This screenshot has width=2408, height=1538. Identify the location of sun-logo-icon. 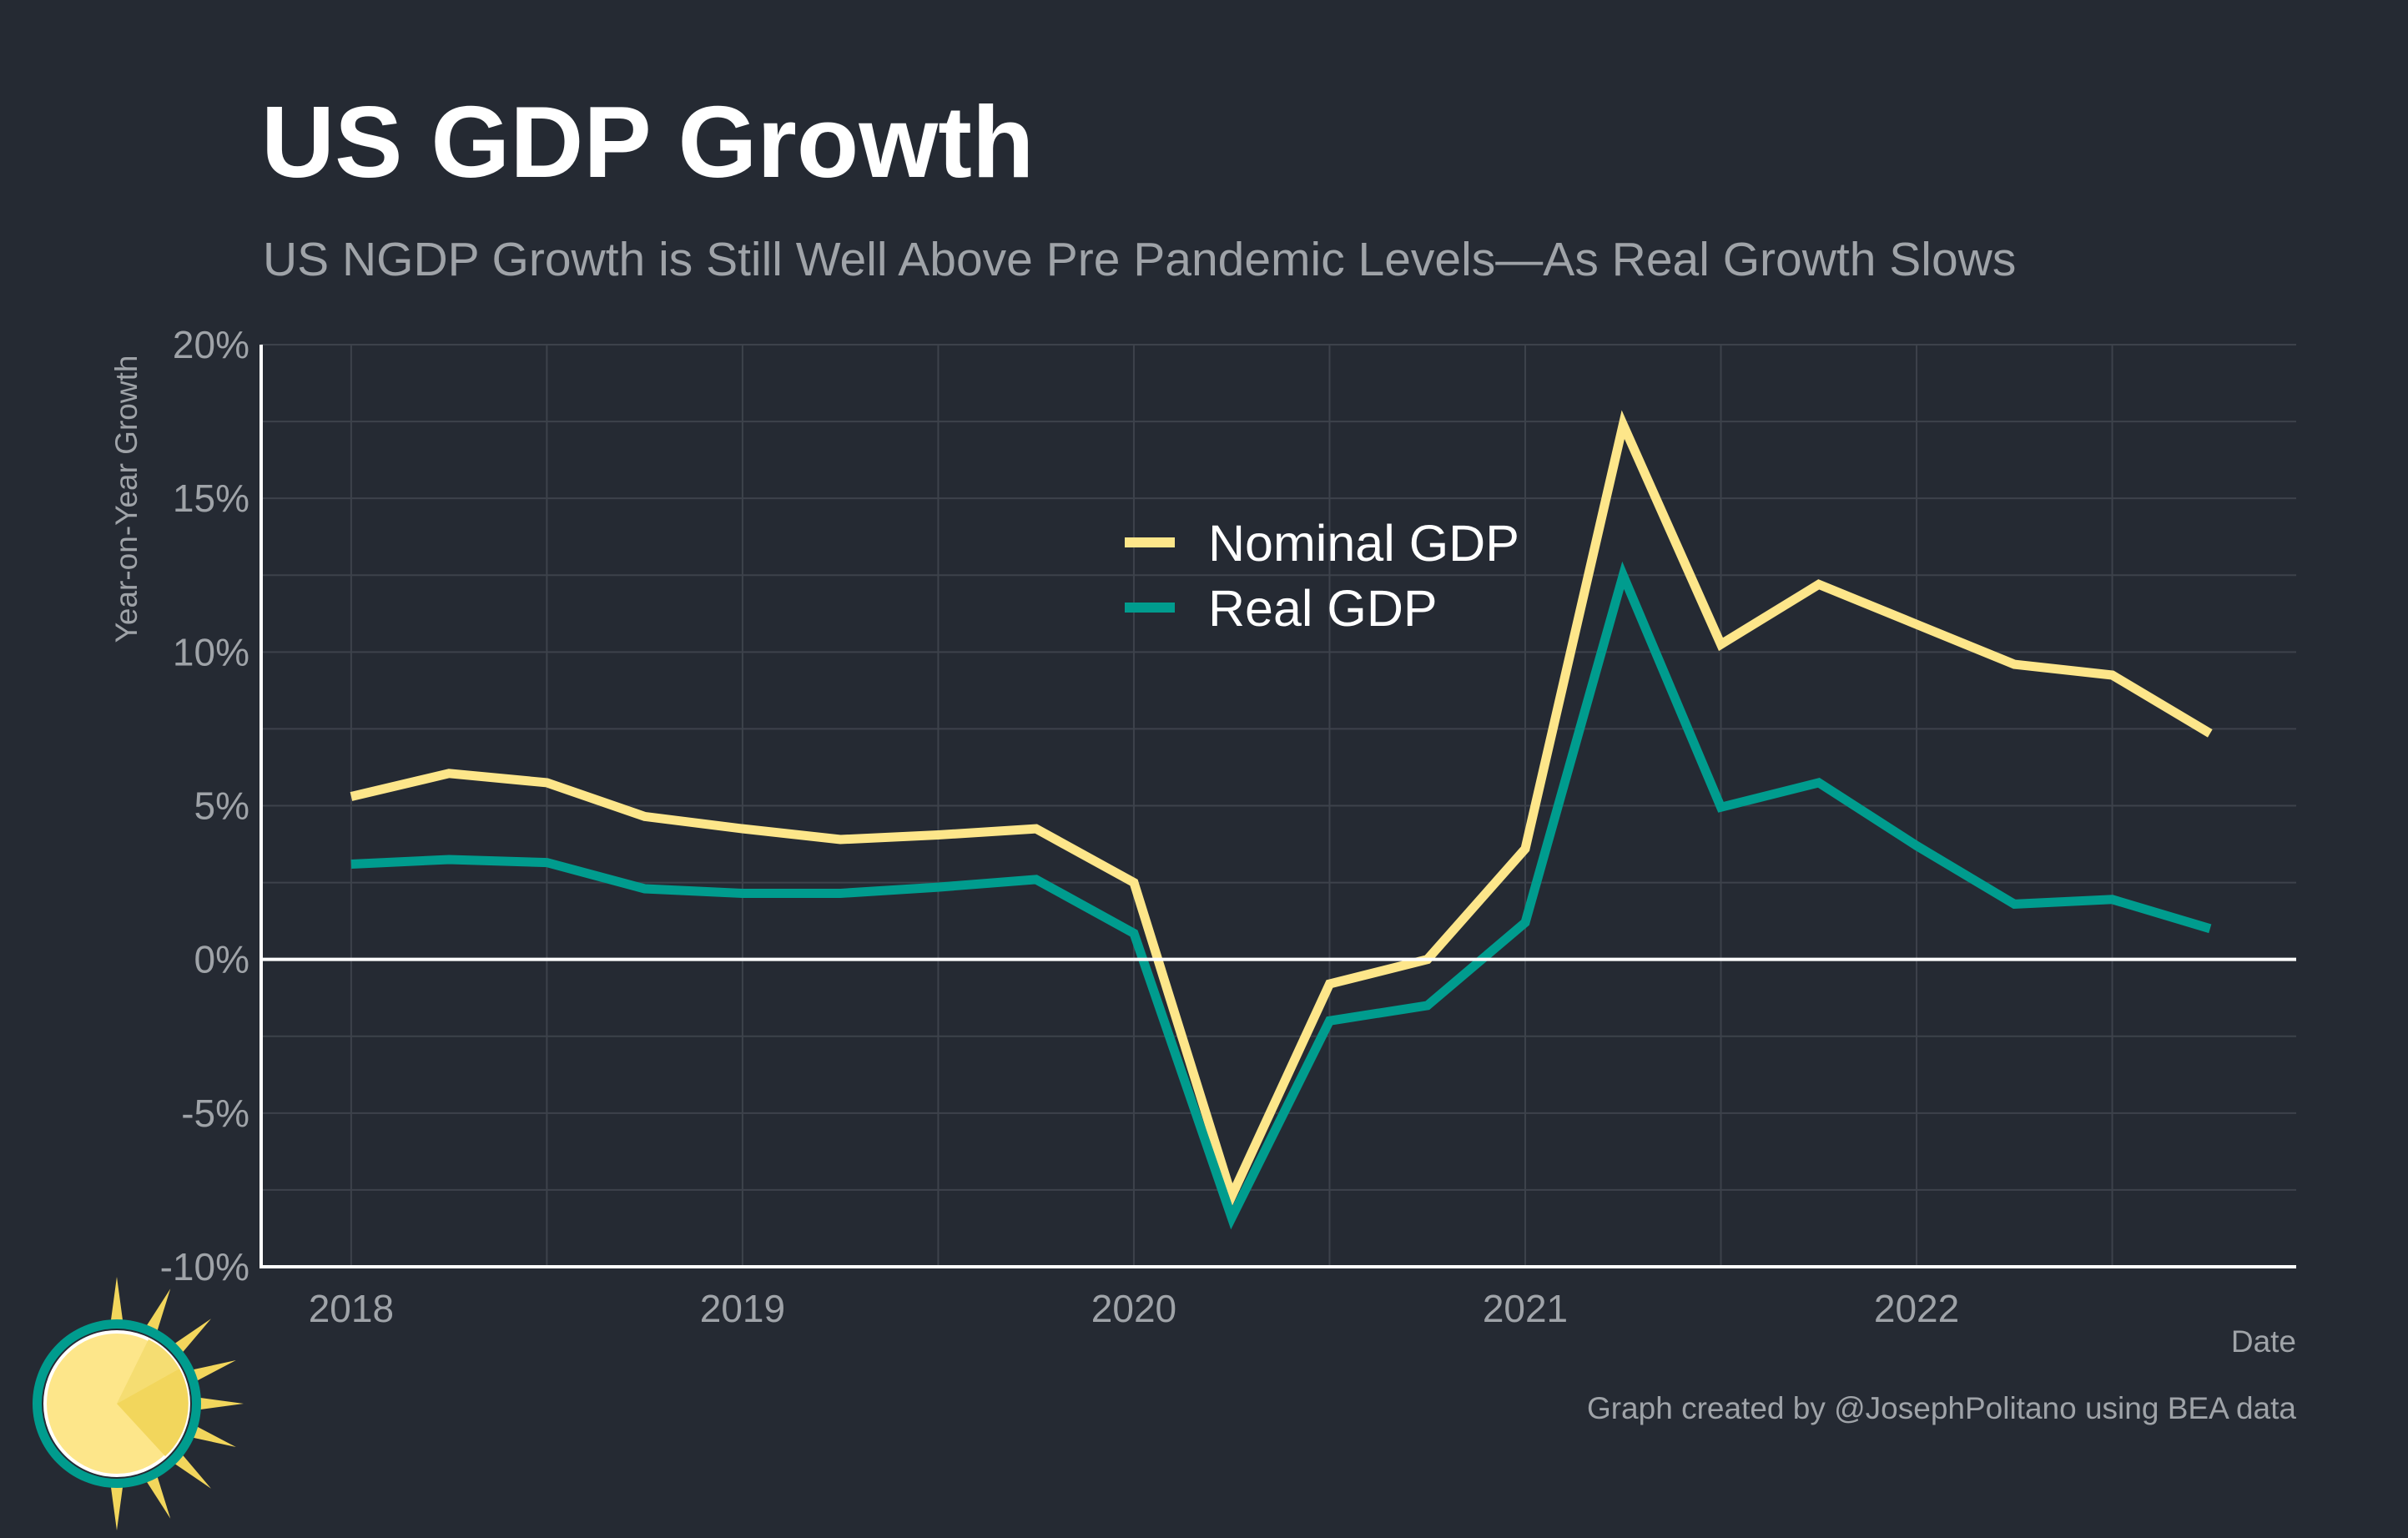
(138, 1403).